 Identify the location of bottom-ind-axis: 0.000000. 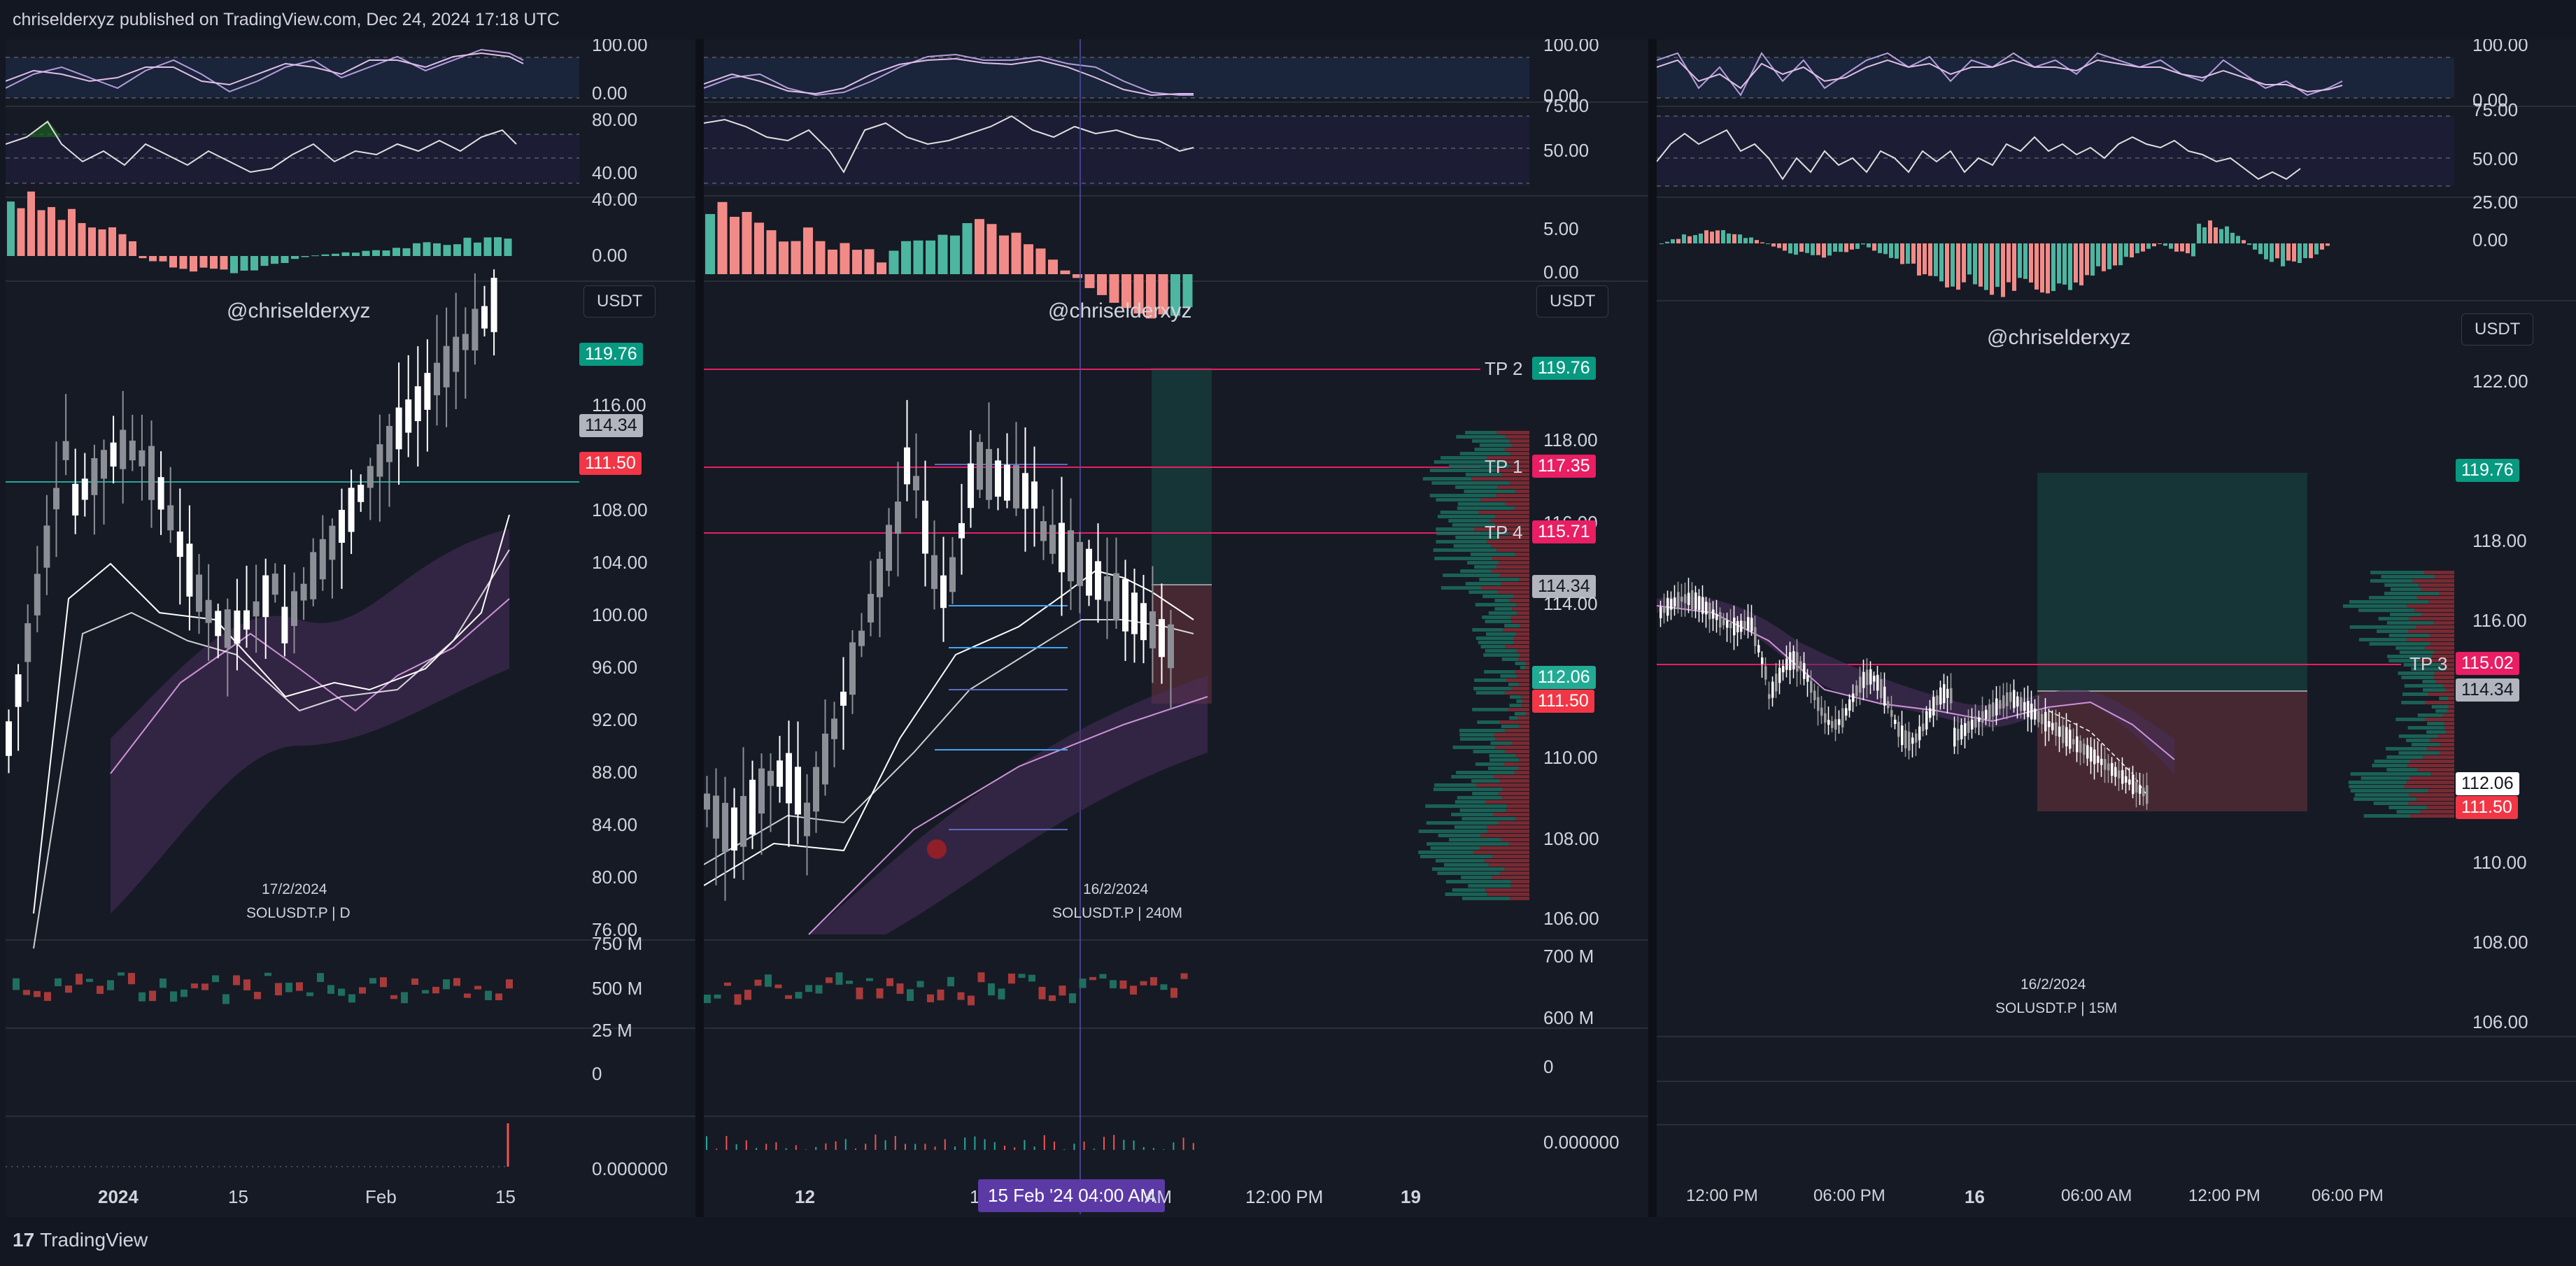
(1582, 1142).